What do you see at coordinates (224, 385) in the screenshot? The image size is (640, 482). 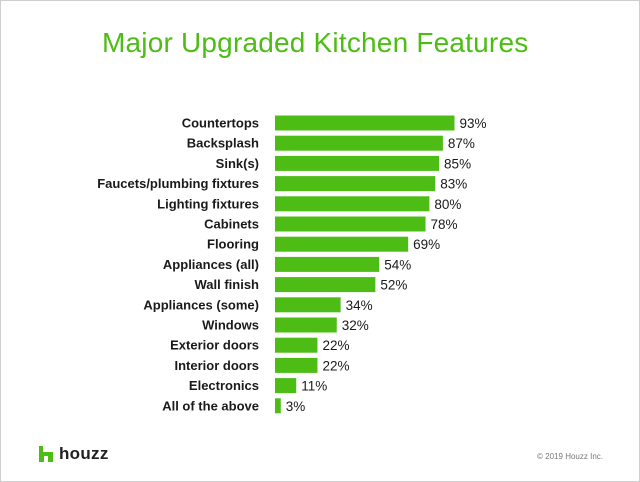 I see `category-label-electronics: Electronics` at bounding box center [224, 385].